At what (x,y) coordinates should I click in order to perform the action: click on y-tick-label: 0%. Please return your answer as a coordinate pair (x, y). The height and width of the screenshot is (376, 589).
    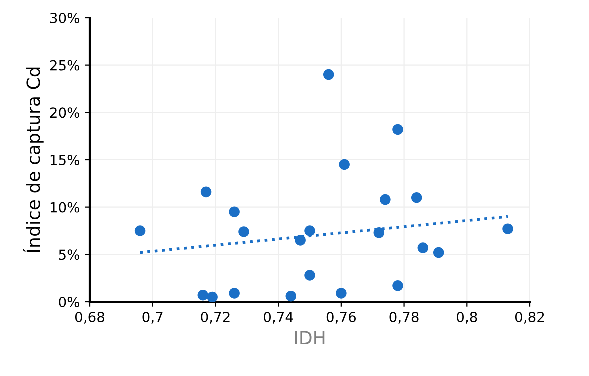
    Looking at the image, I should click on (69, 302).